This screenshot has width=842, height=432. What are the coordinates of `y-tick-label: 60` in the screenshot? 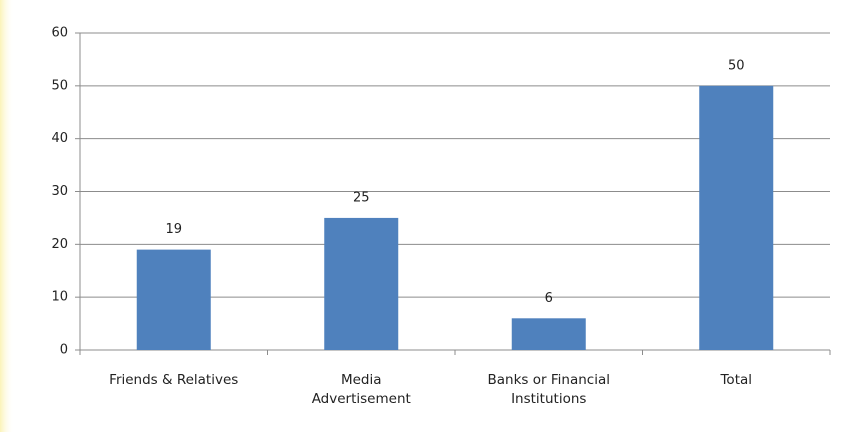 It's located at (59, 33).